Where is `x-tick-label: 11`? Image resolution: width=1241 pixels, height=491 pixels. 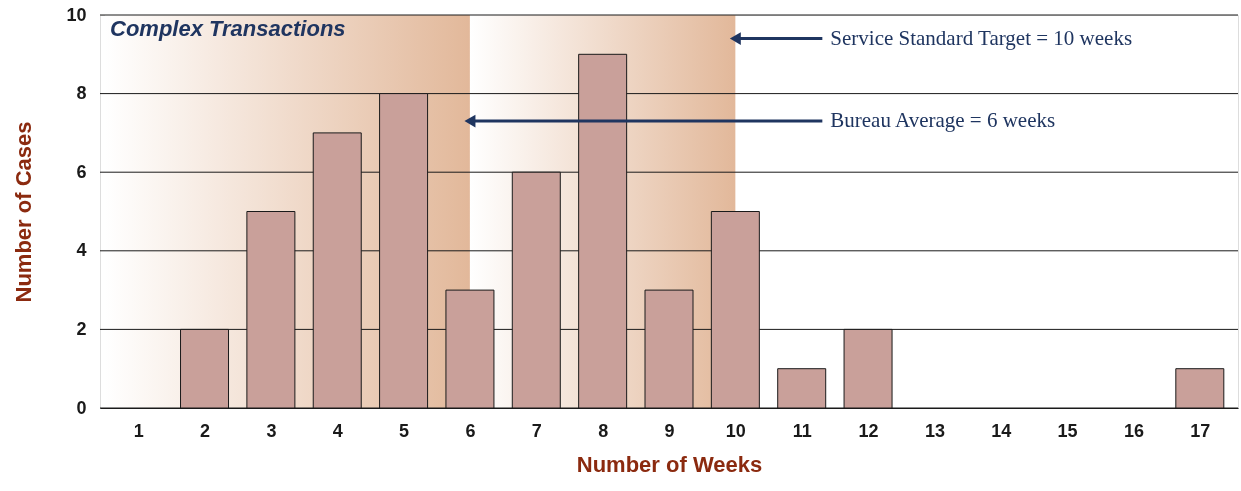 x-tick-label: 11 is located at coordinates (802, 430).